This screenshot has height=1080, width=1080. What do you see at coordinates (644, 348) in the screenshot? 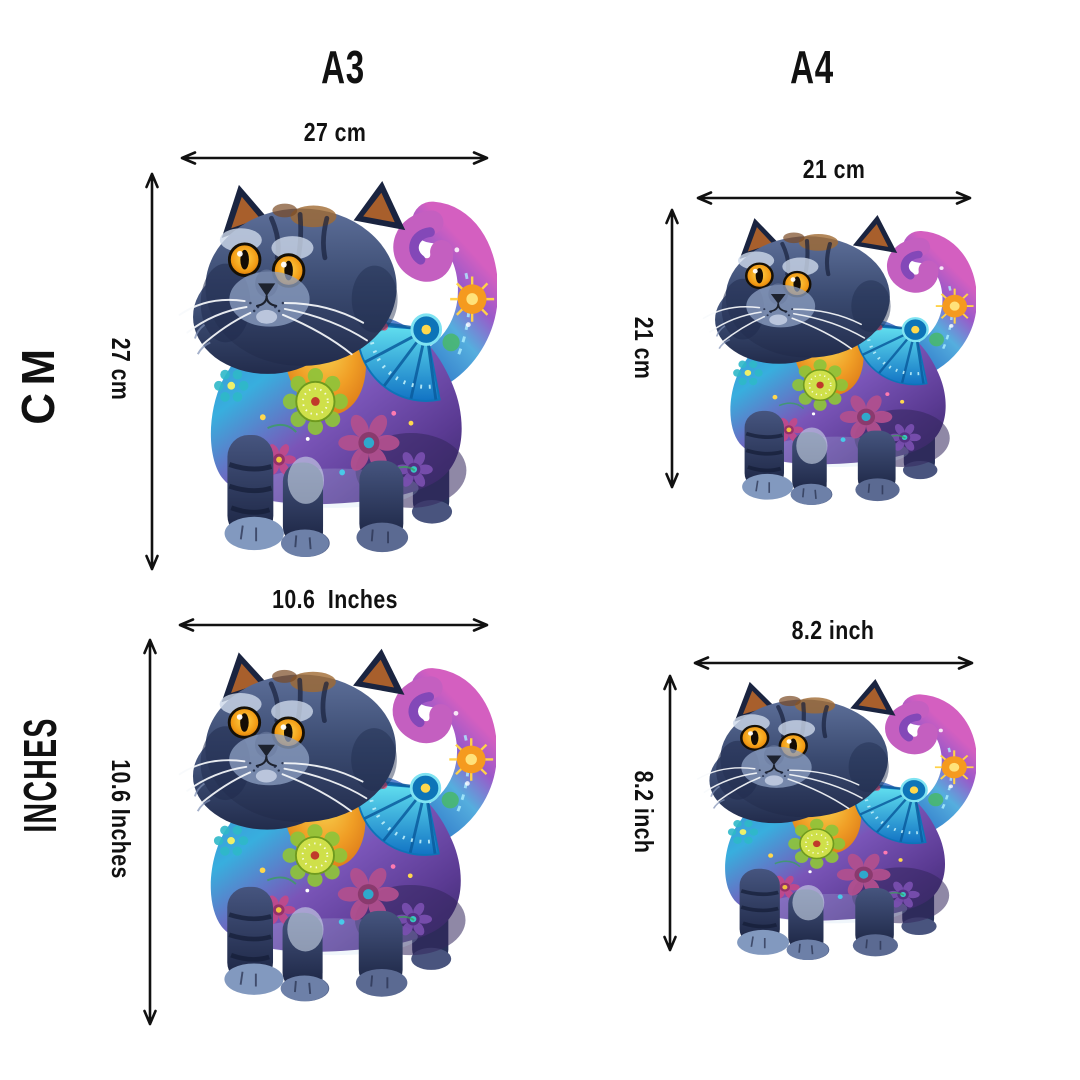
I see `height-dimension-label: 21 cm` at bounding box center [644, 348].